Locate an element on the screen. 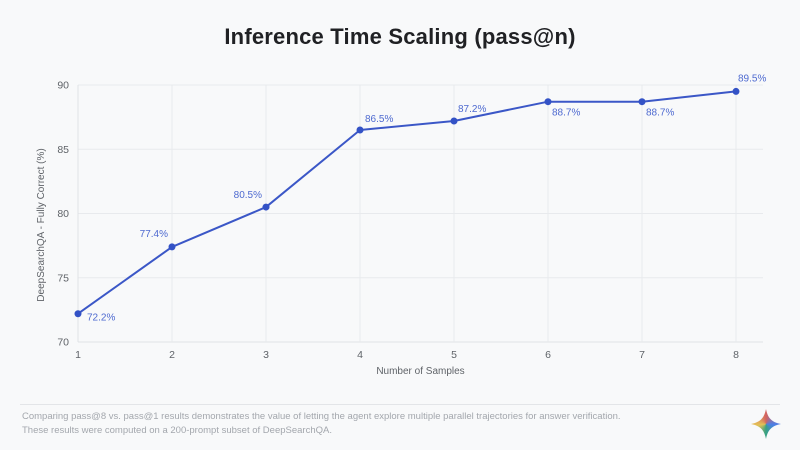 The height and width of the screenshot is (450, 800). data-point-label: 80.5% is located at coordinates (248, 195).